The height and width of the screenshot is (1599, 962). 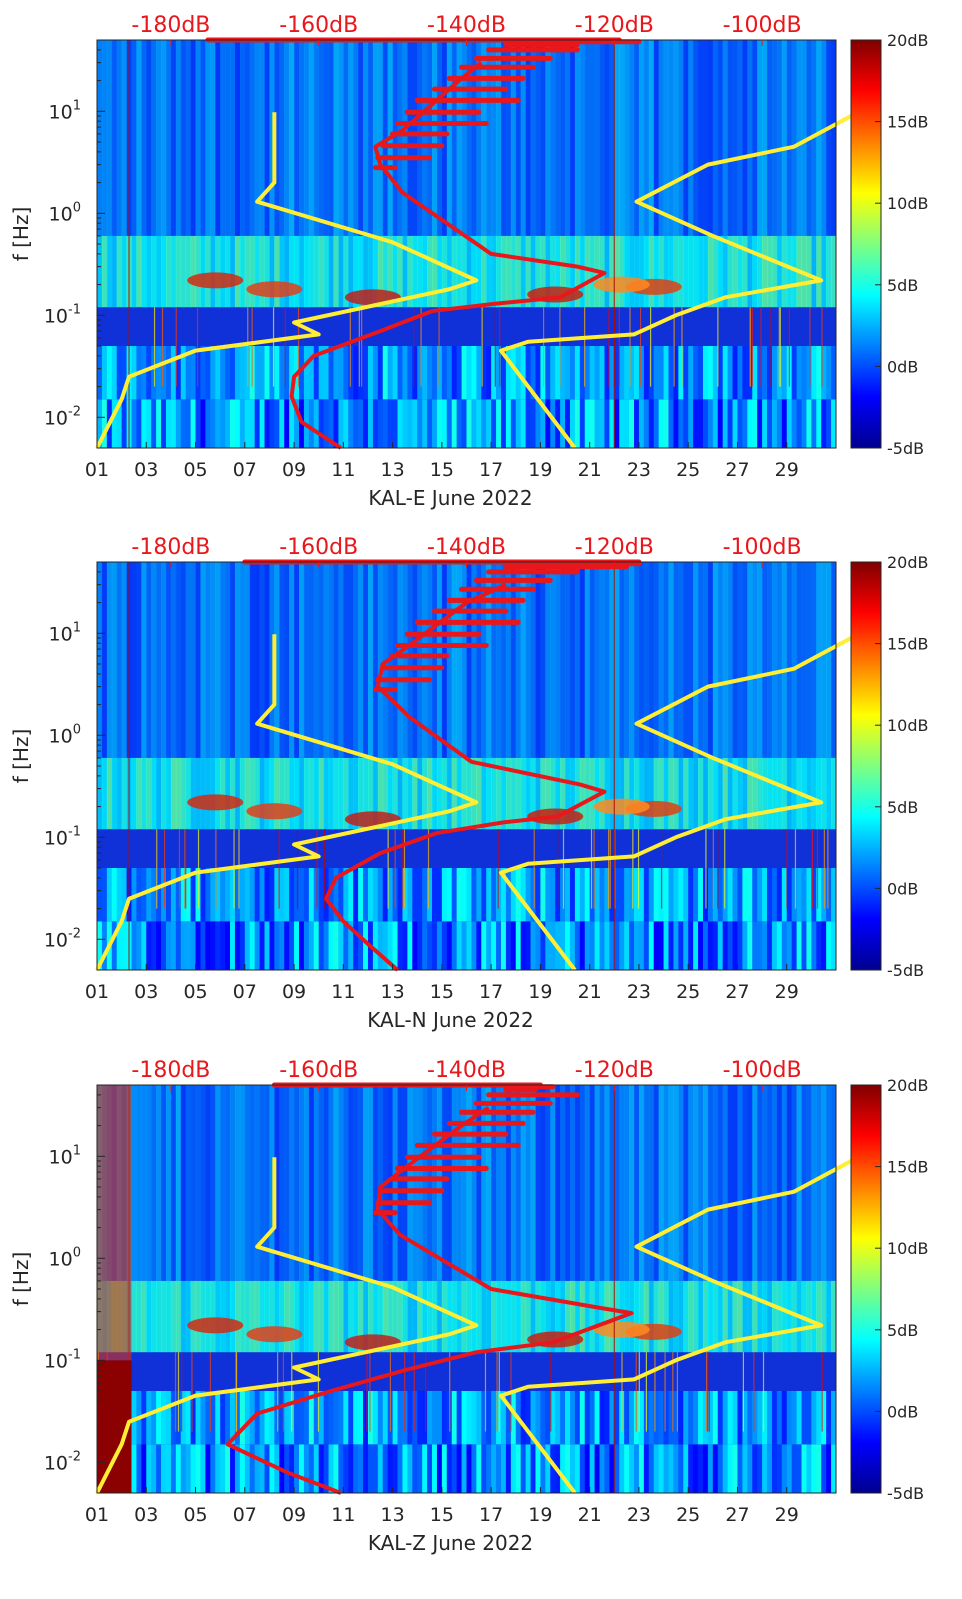 What do you see at coordinates (294, 470) in the screenshot?
I see `x-tick-label: 09` at bounding box center [294, 470].